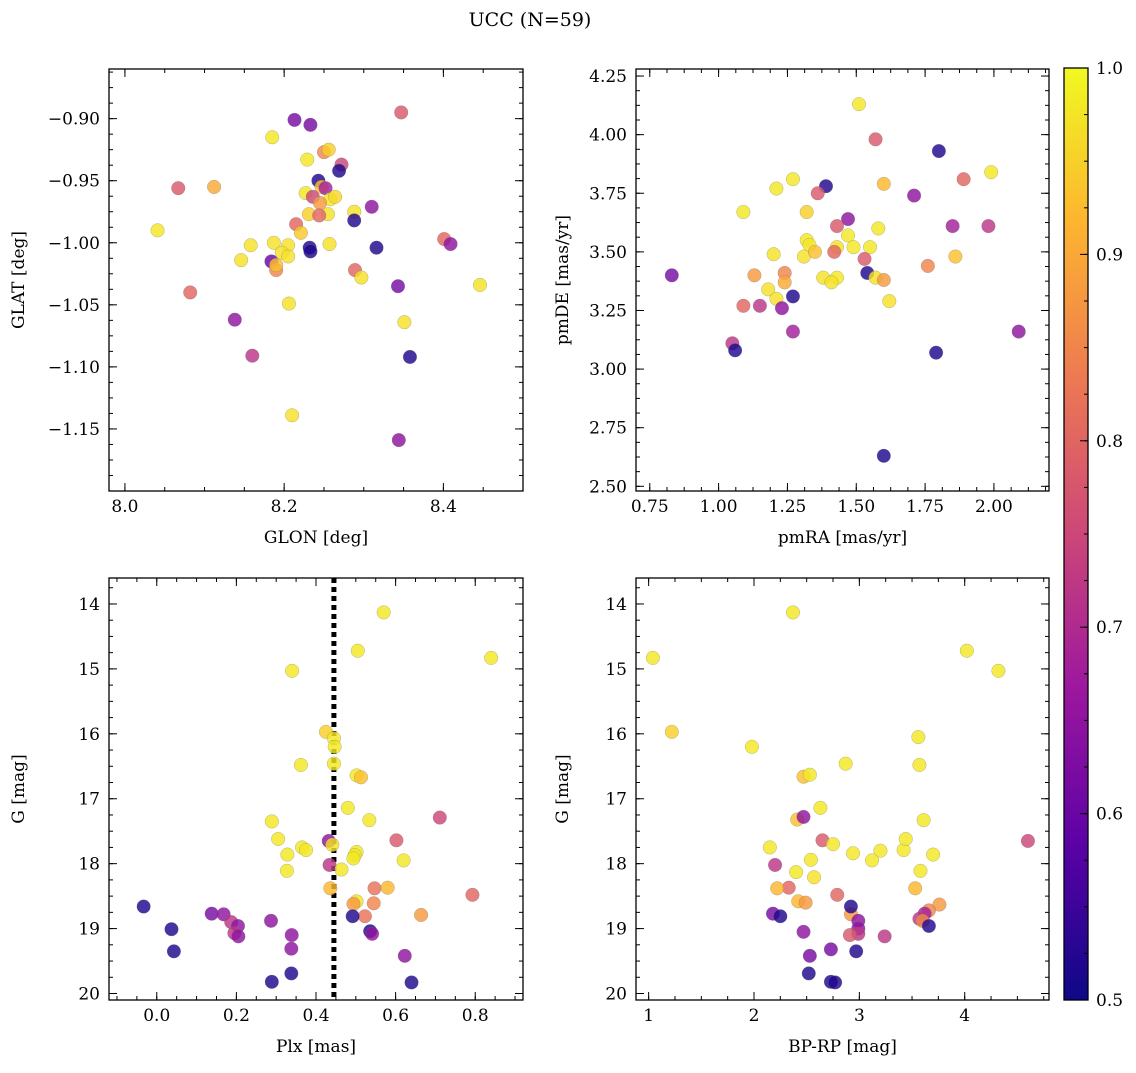 The width and height of the screenshot is (1136, 1073). I want to click on x-tick-label: 8.2, so click(284, 507).